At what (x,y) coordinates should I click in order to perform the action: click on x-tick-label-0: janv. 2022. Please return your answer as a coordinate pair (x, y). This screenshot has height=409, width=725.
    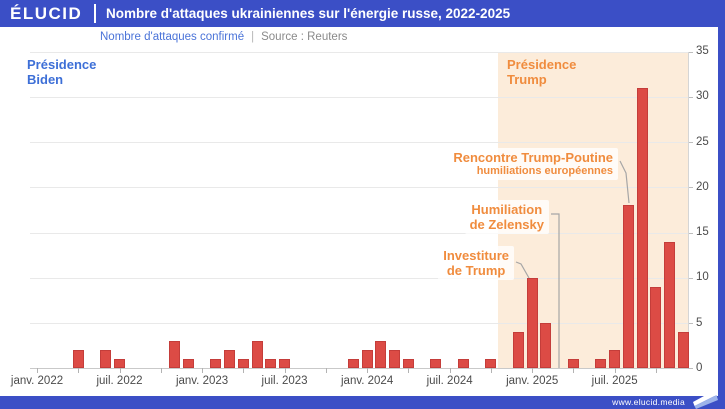
    Looking at the image, I should click on (37, 381).